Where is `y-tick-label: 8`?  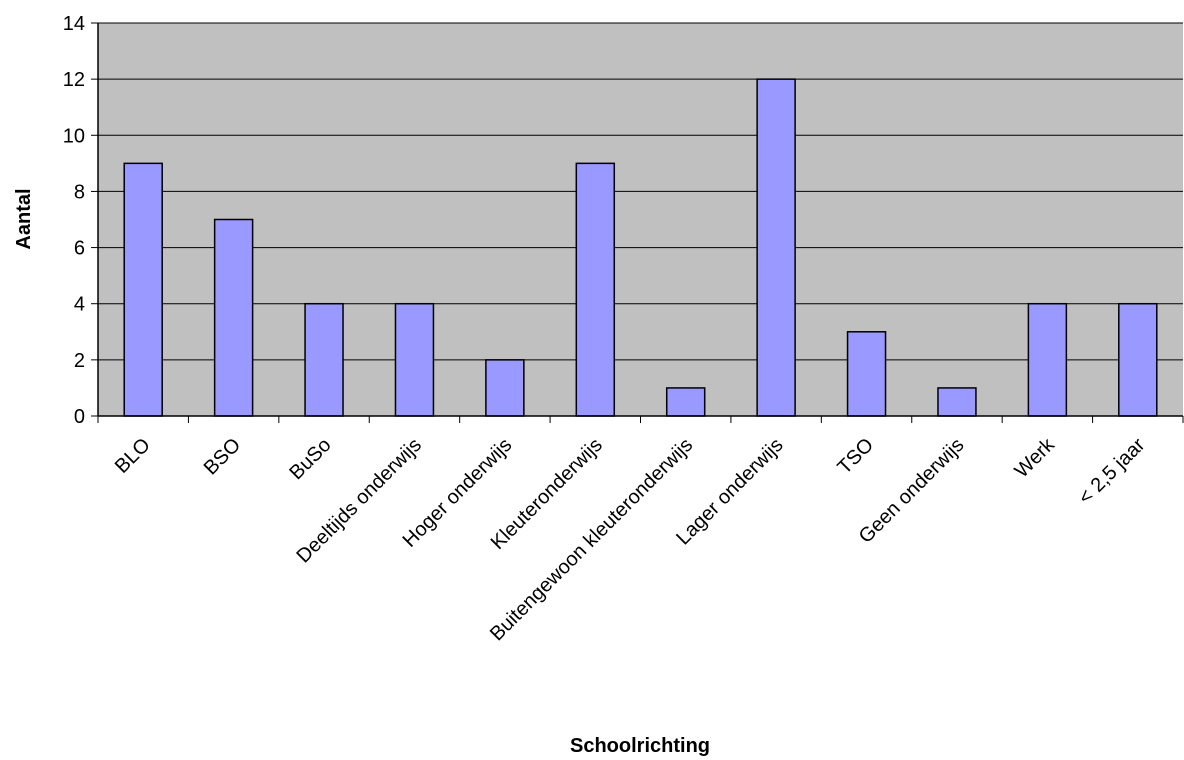
y-tick-label: 8 is located at coordinates (79, 192).